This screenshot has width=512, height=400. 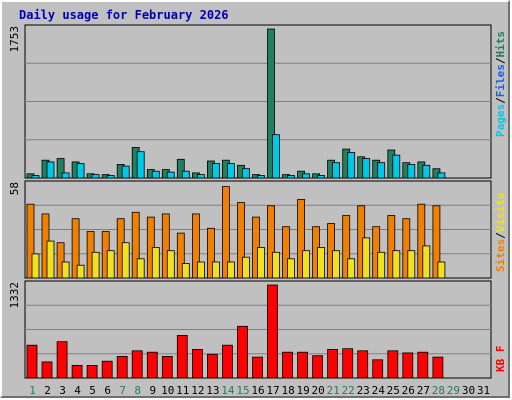 I want to click on x-tick-day-19: 19, so click(x=302, y=390).